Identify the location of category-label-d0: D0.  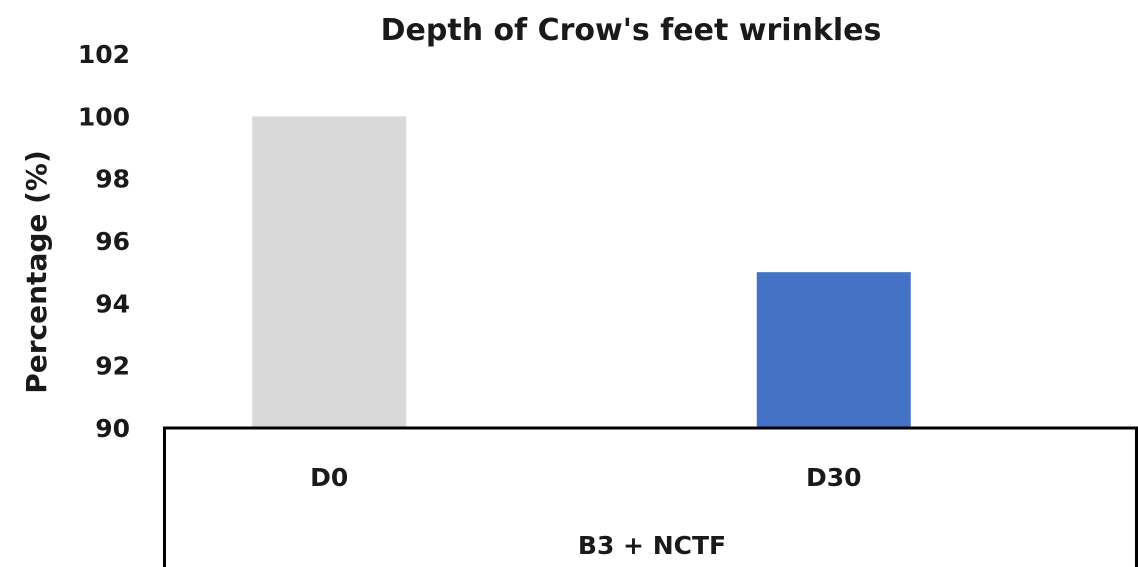
(329, 477).